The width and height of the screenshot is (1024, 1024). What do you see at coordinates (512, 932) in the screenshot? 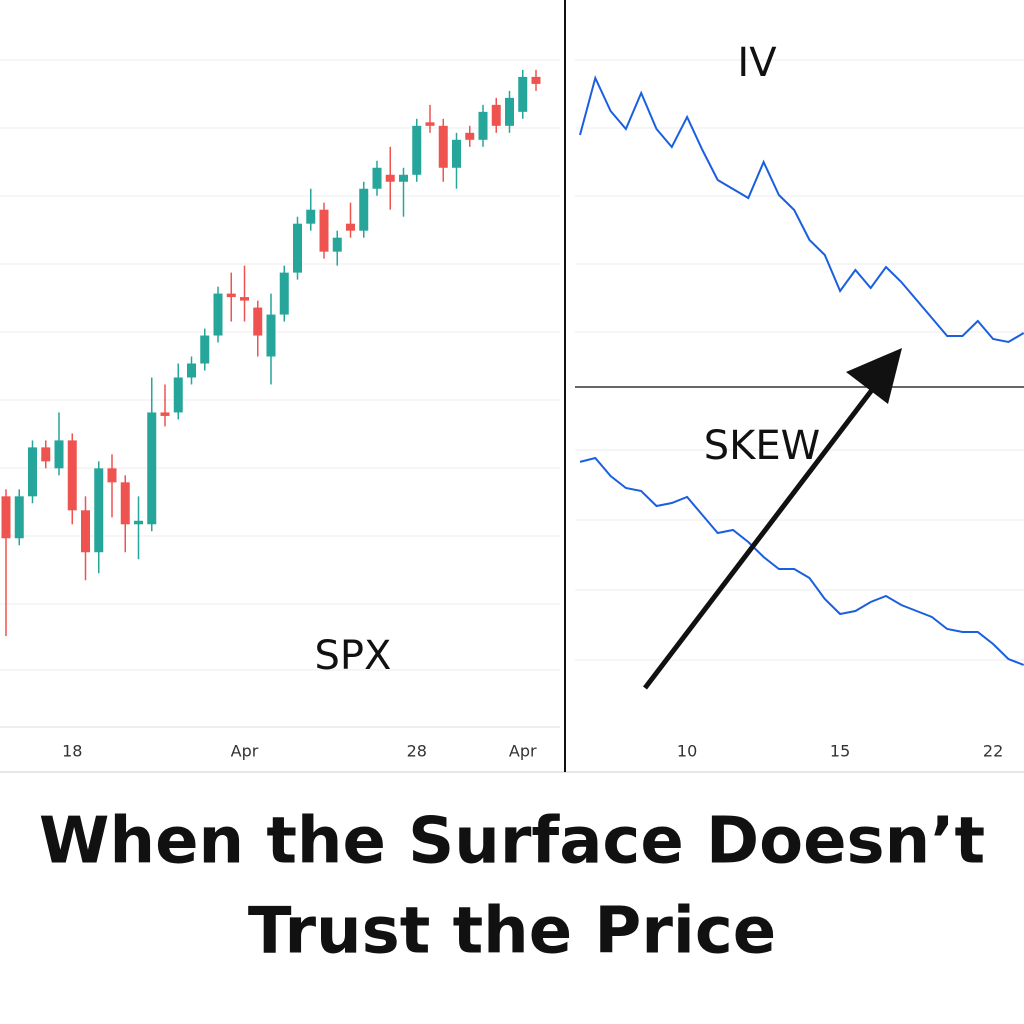
I see `headline: Trust the Price` at bounding box center [512, 932].